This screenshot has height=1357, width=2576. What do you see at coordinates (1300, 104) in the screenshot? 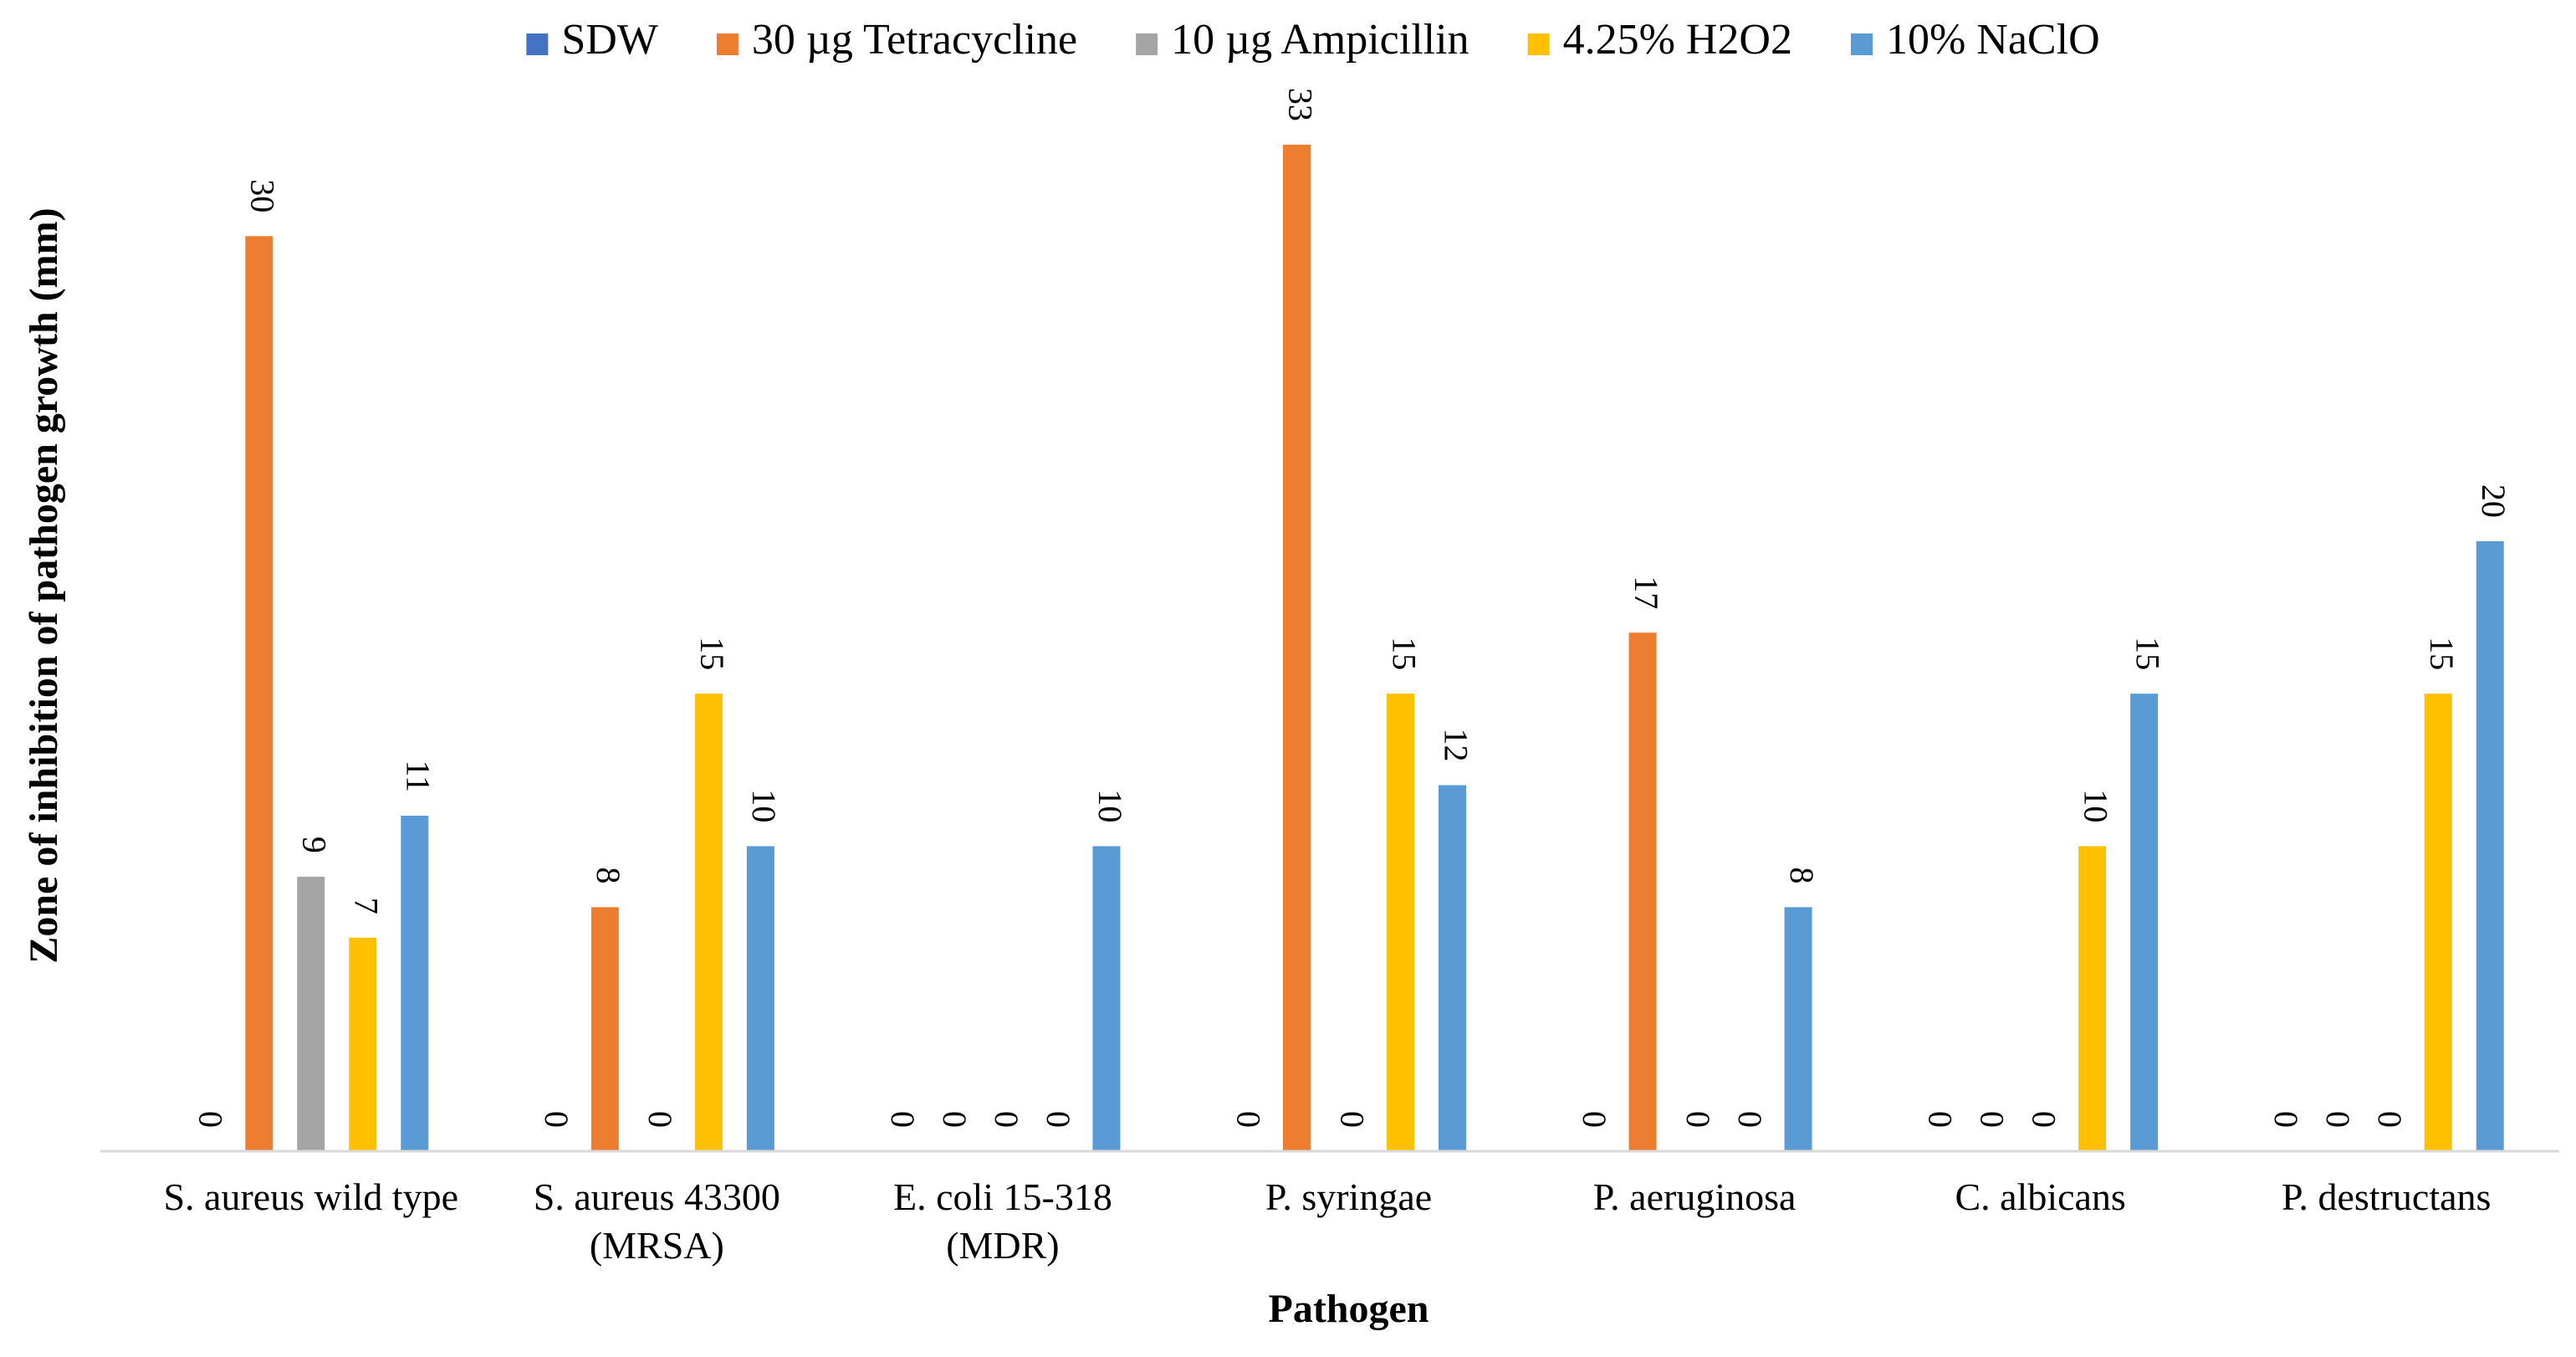
I see `data-label: 33` at bounding box center [1300, 104].